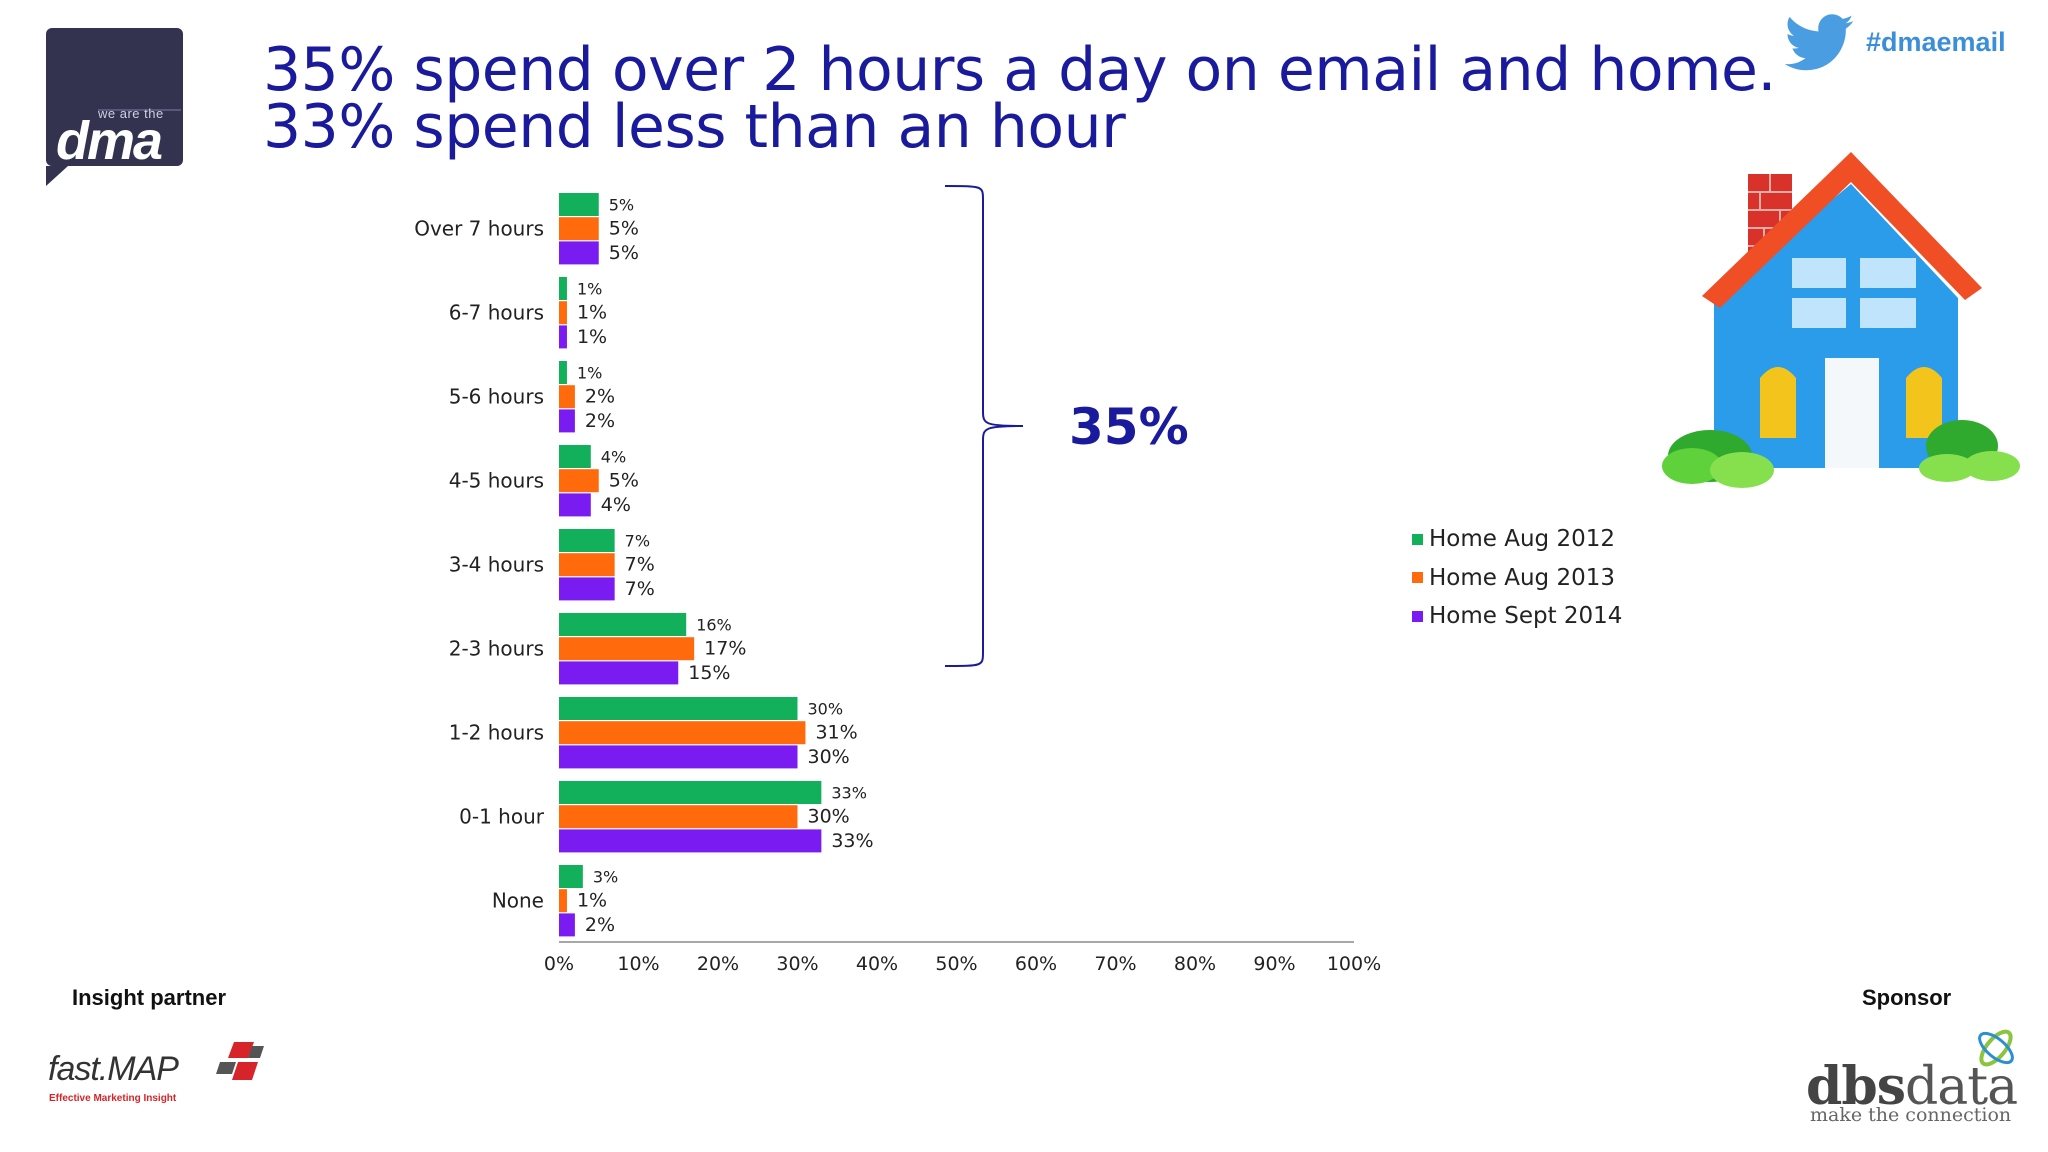 The width and height of the screenshot is (2048, 1152). I want to click on data-label: 17%, so click(725, 649).